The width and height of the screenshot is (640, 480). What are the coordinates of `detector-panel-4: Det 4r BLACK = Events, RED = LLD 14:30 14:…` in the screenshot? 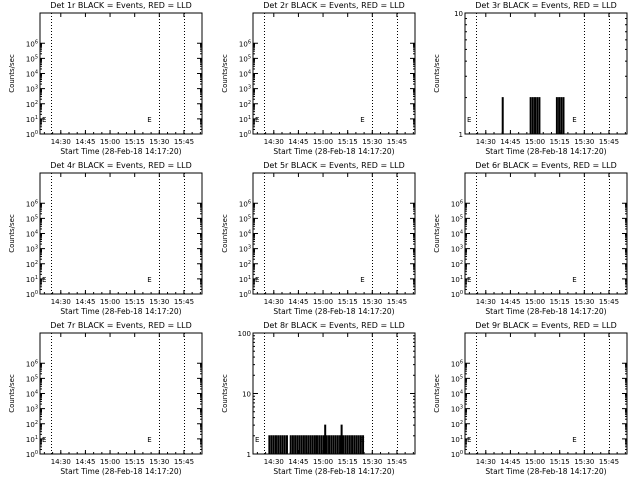 It's located at (105, 238).